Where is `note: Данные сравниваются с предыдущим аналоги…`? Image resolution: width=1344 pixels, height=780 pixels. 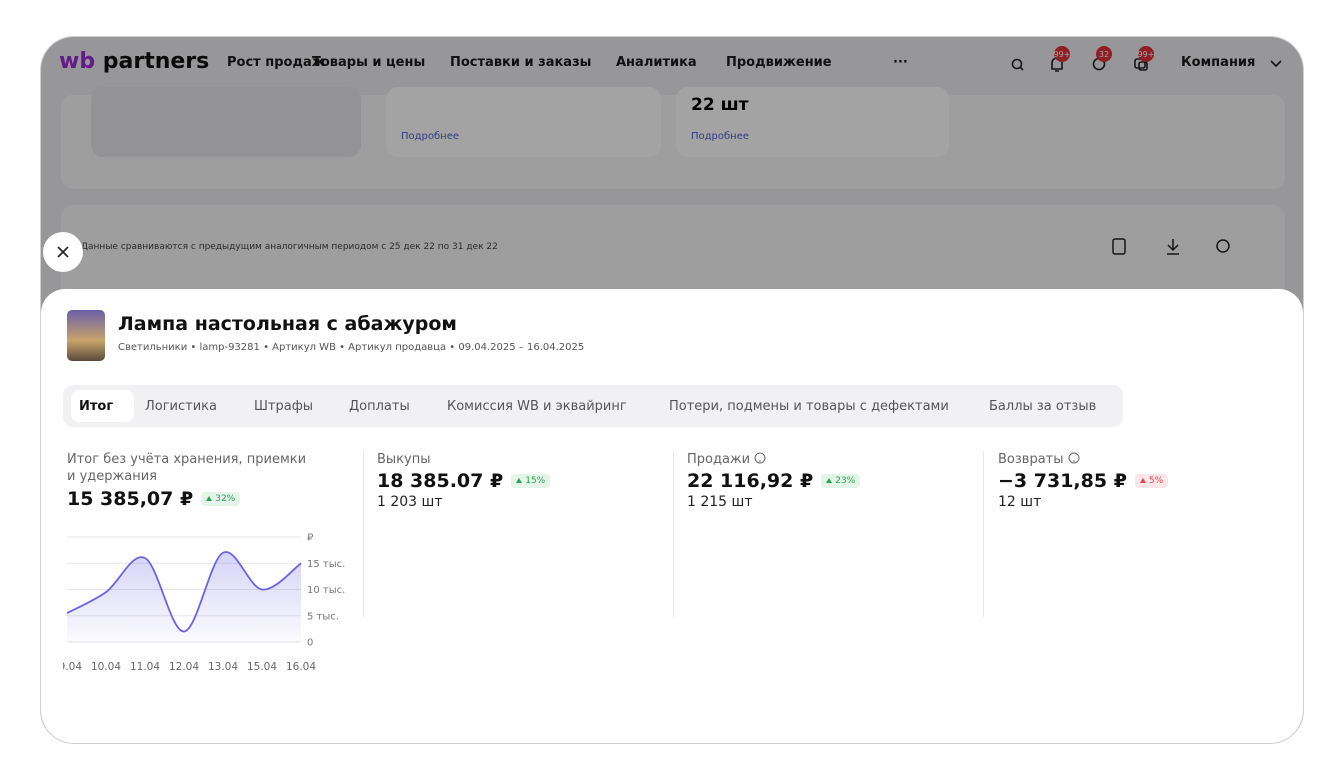 note: Данные сравниваются с предыдущим аналоги… is located at coordinates (289, 247).